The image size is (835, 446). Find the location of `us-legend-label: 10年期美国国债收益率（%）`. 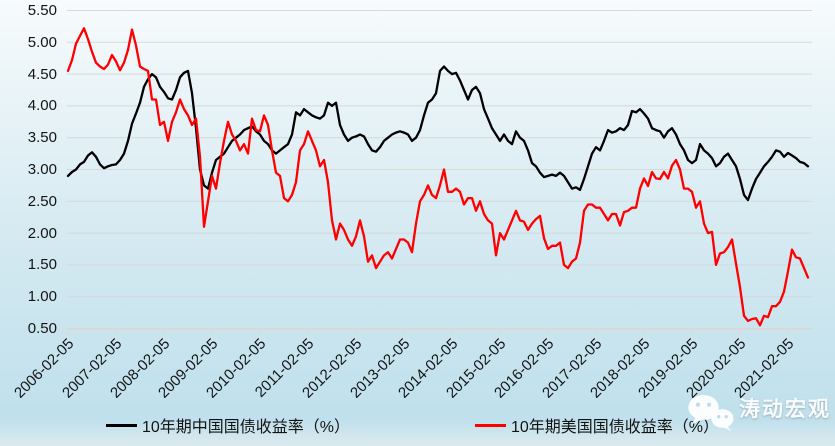

us-legend-label: 10年期美国国债收益率（%） is located at coordinates (615, 427).